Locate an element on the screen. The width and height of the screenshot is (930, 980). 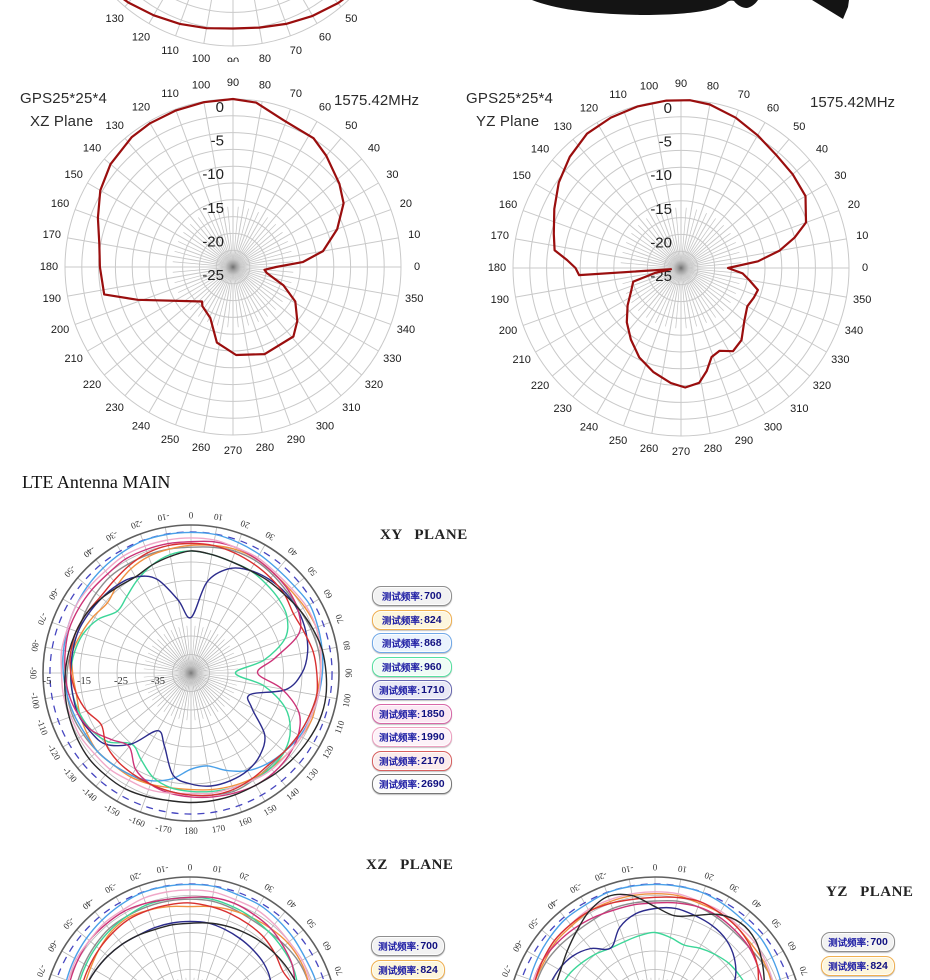
svg-text: 310 is located at coordinates (799, 409).